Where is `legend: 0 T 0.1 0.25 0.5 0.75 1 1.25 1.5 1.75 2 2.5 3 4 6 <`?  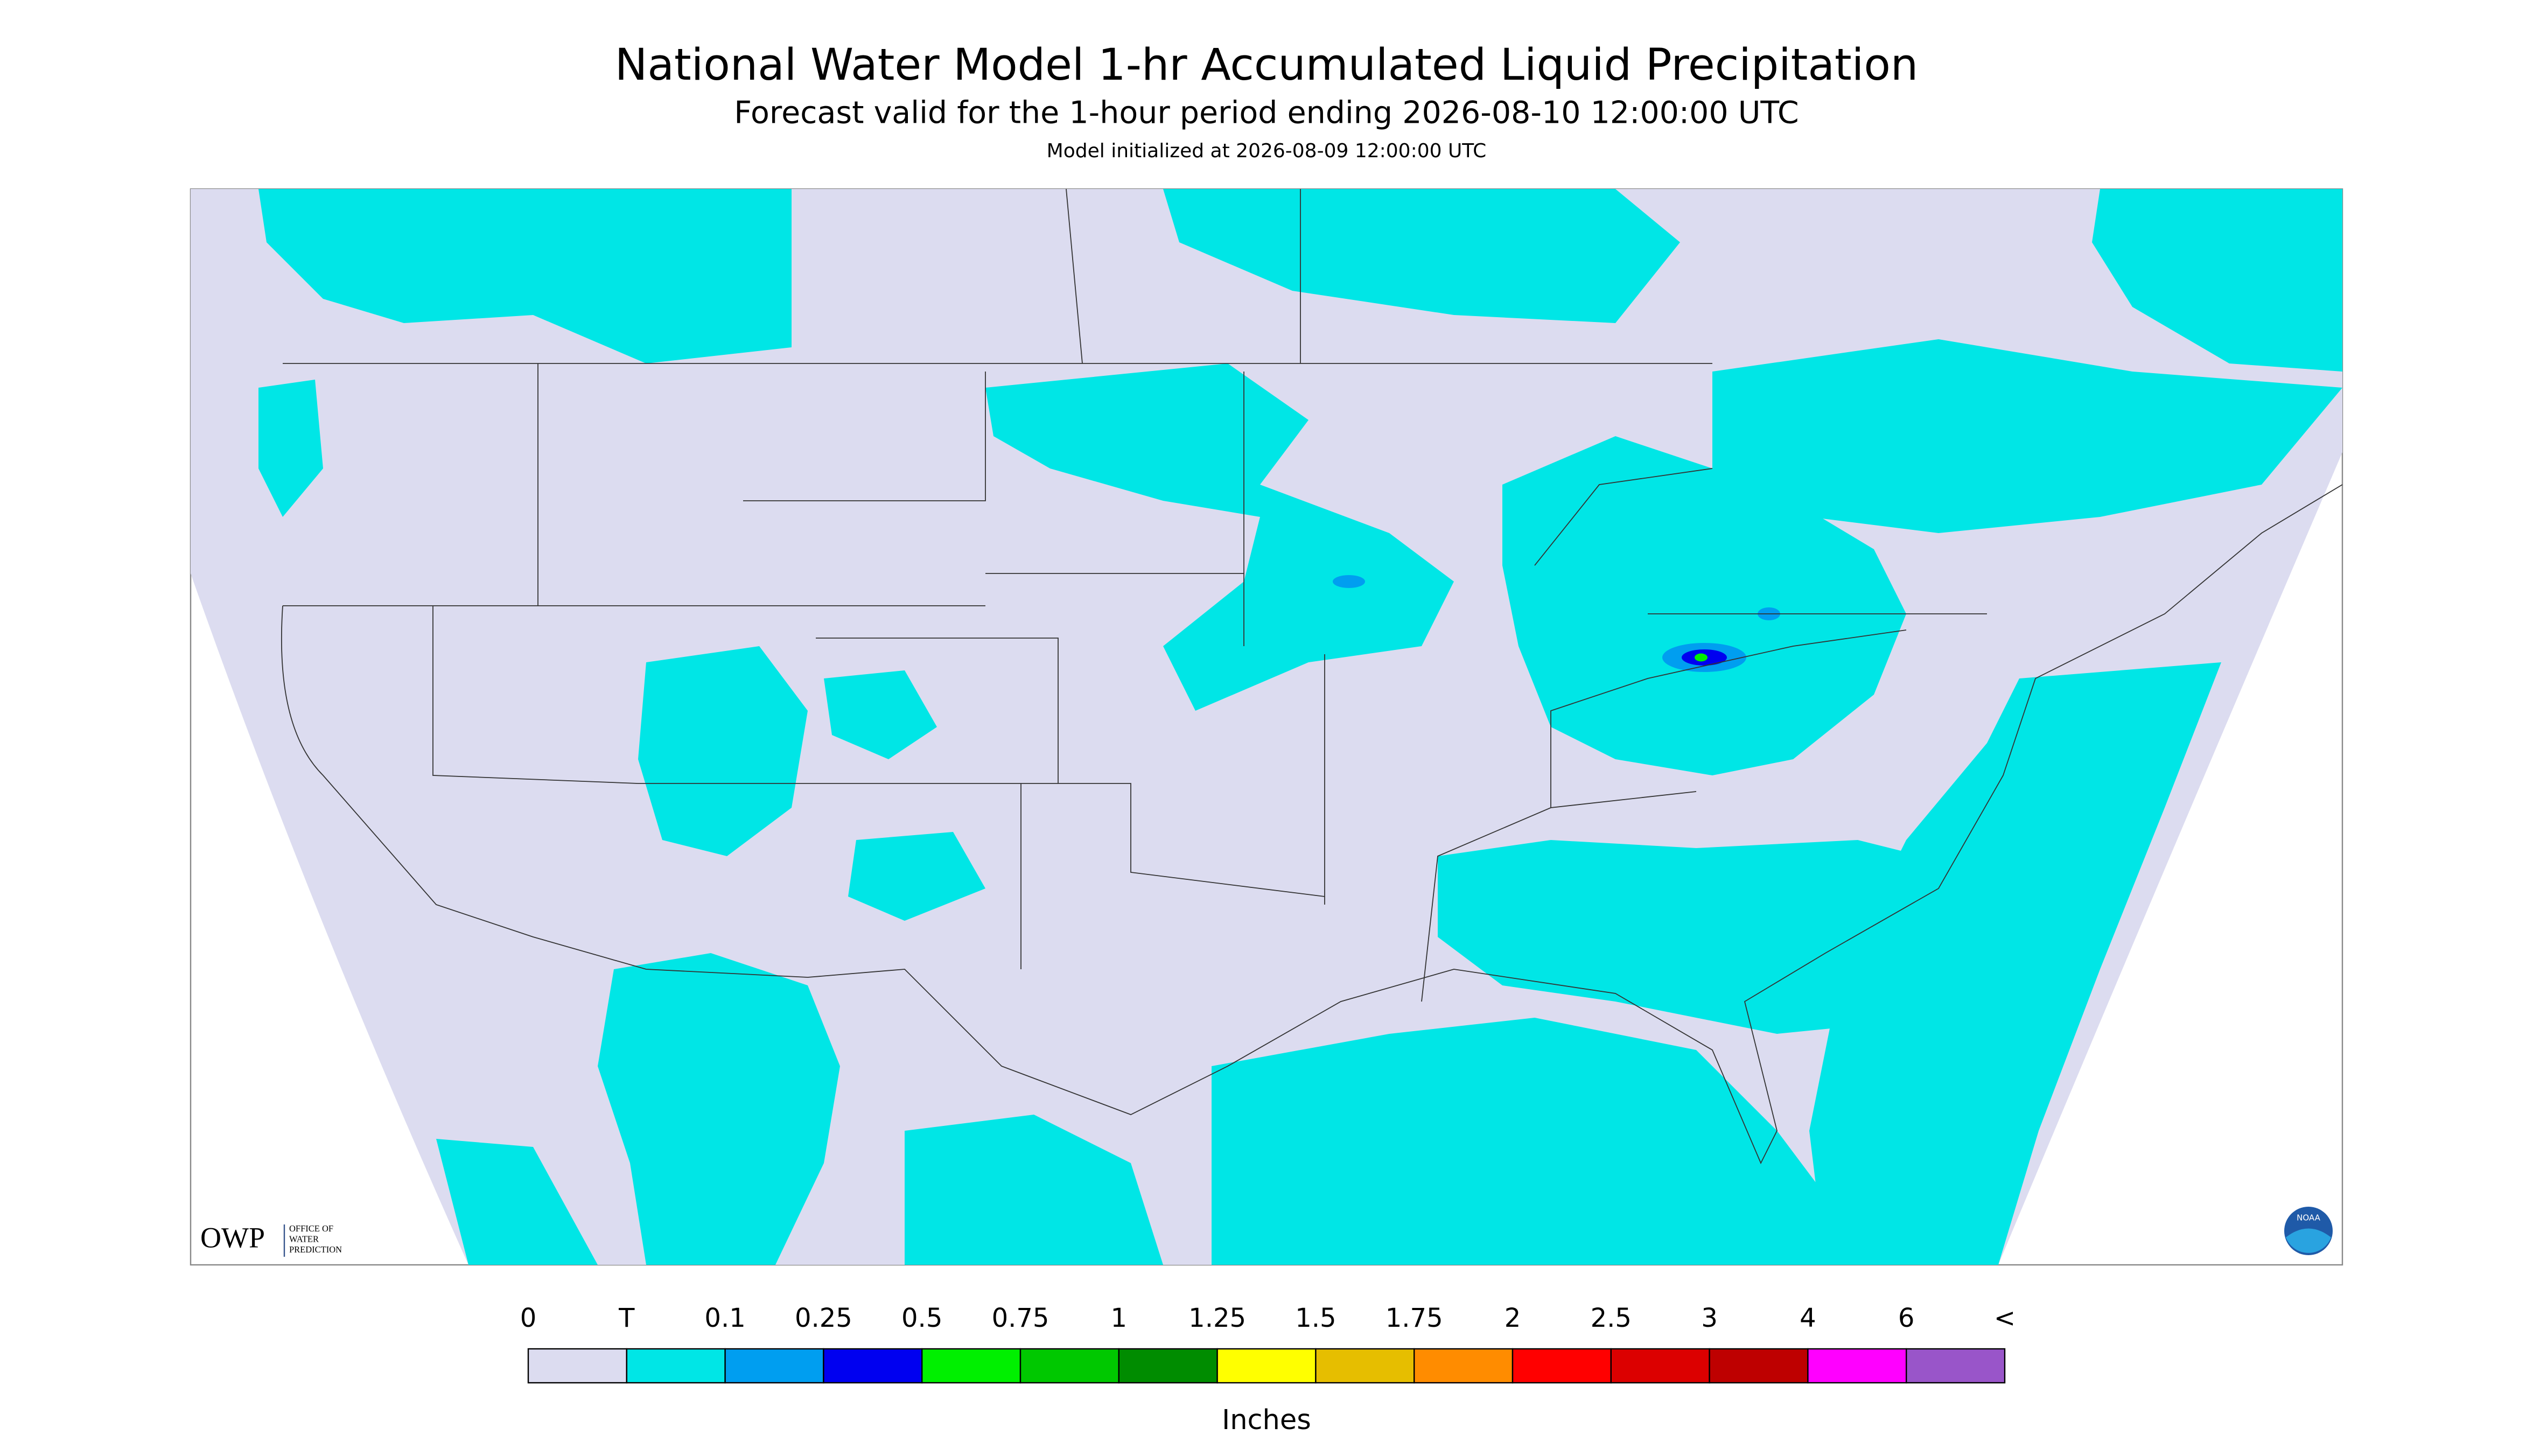 legend: 0 T 0.1 0.25 0.5 0.75 1 1.25 1.5 1.75 2 2.5 3 4 6 < is located at coordinates (1268, 1343).